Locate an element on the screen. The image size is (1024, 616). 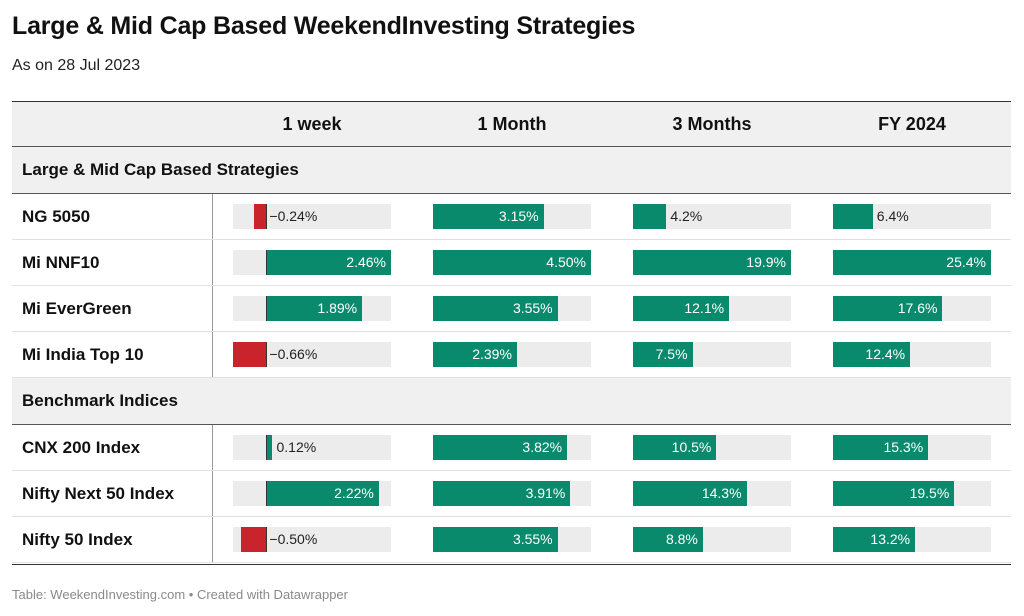
value-label: 2.39% is located at coordinates (492, 354).